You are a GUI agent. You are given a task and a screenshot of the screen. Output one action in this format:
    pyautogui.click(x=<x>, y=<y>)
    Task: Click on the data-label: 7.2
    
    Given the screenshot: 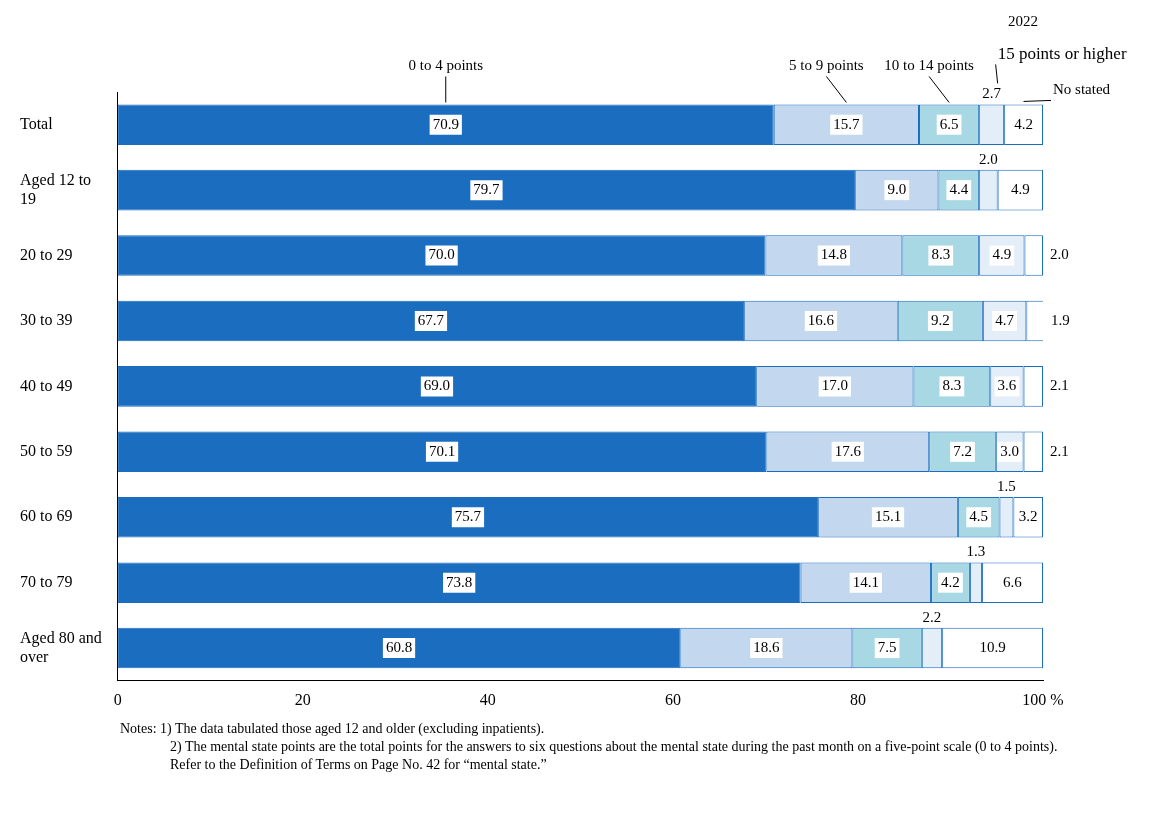 What is the action you would take?
    pyautogui.click(x=962, y=450)
    